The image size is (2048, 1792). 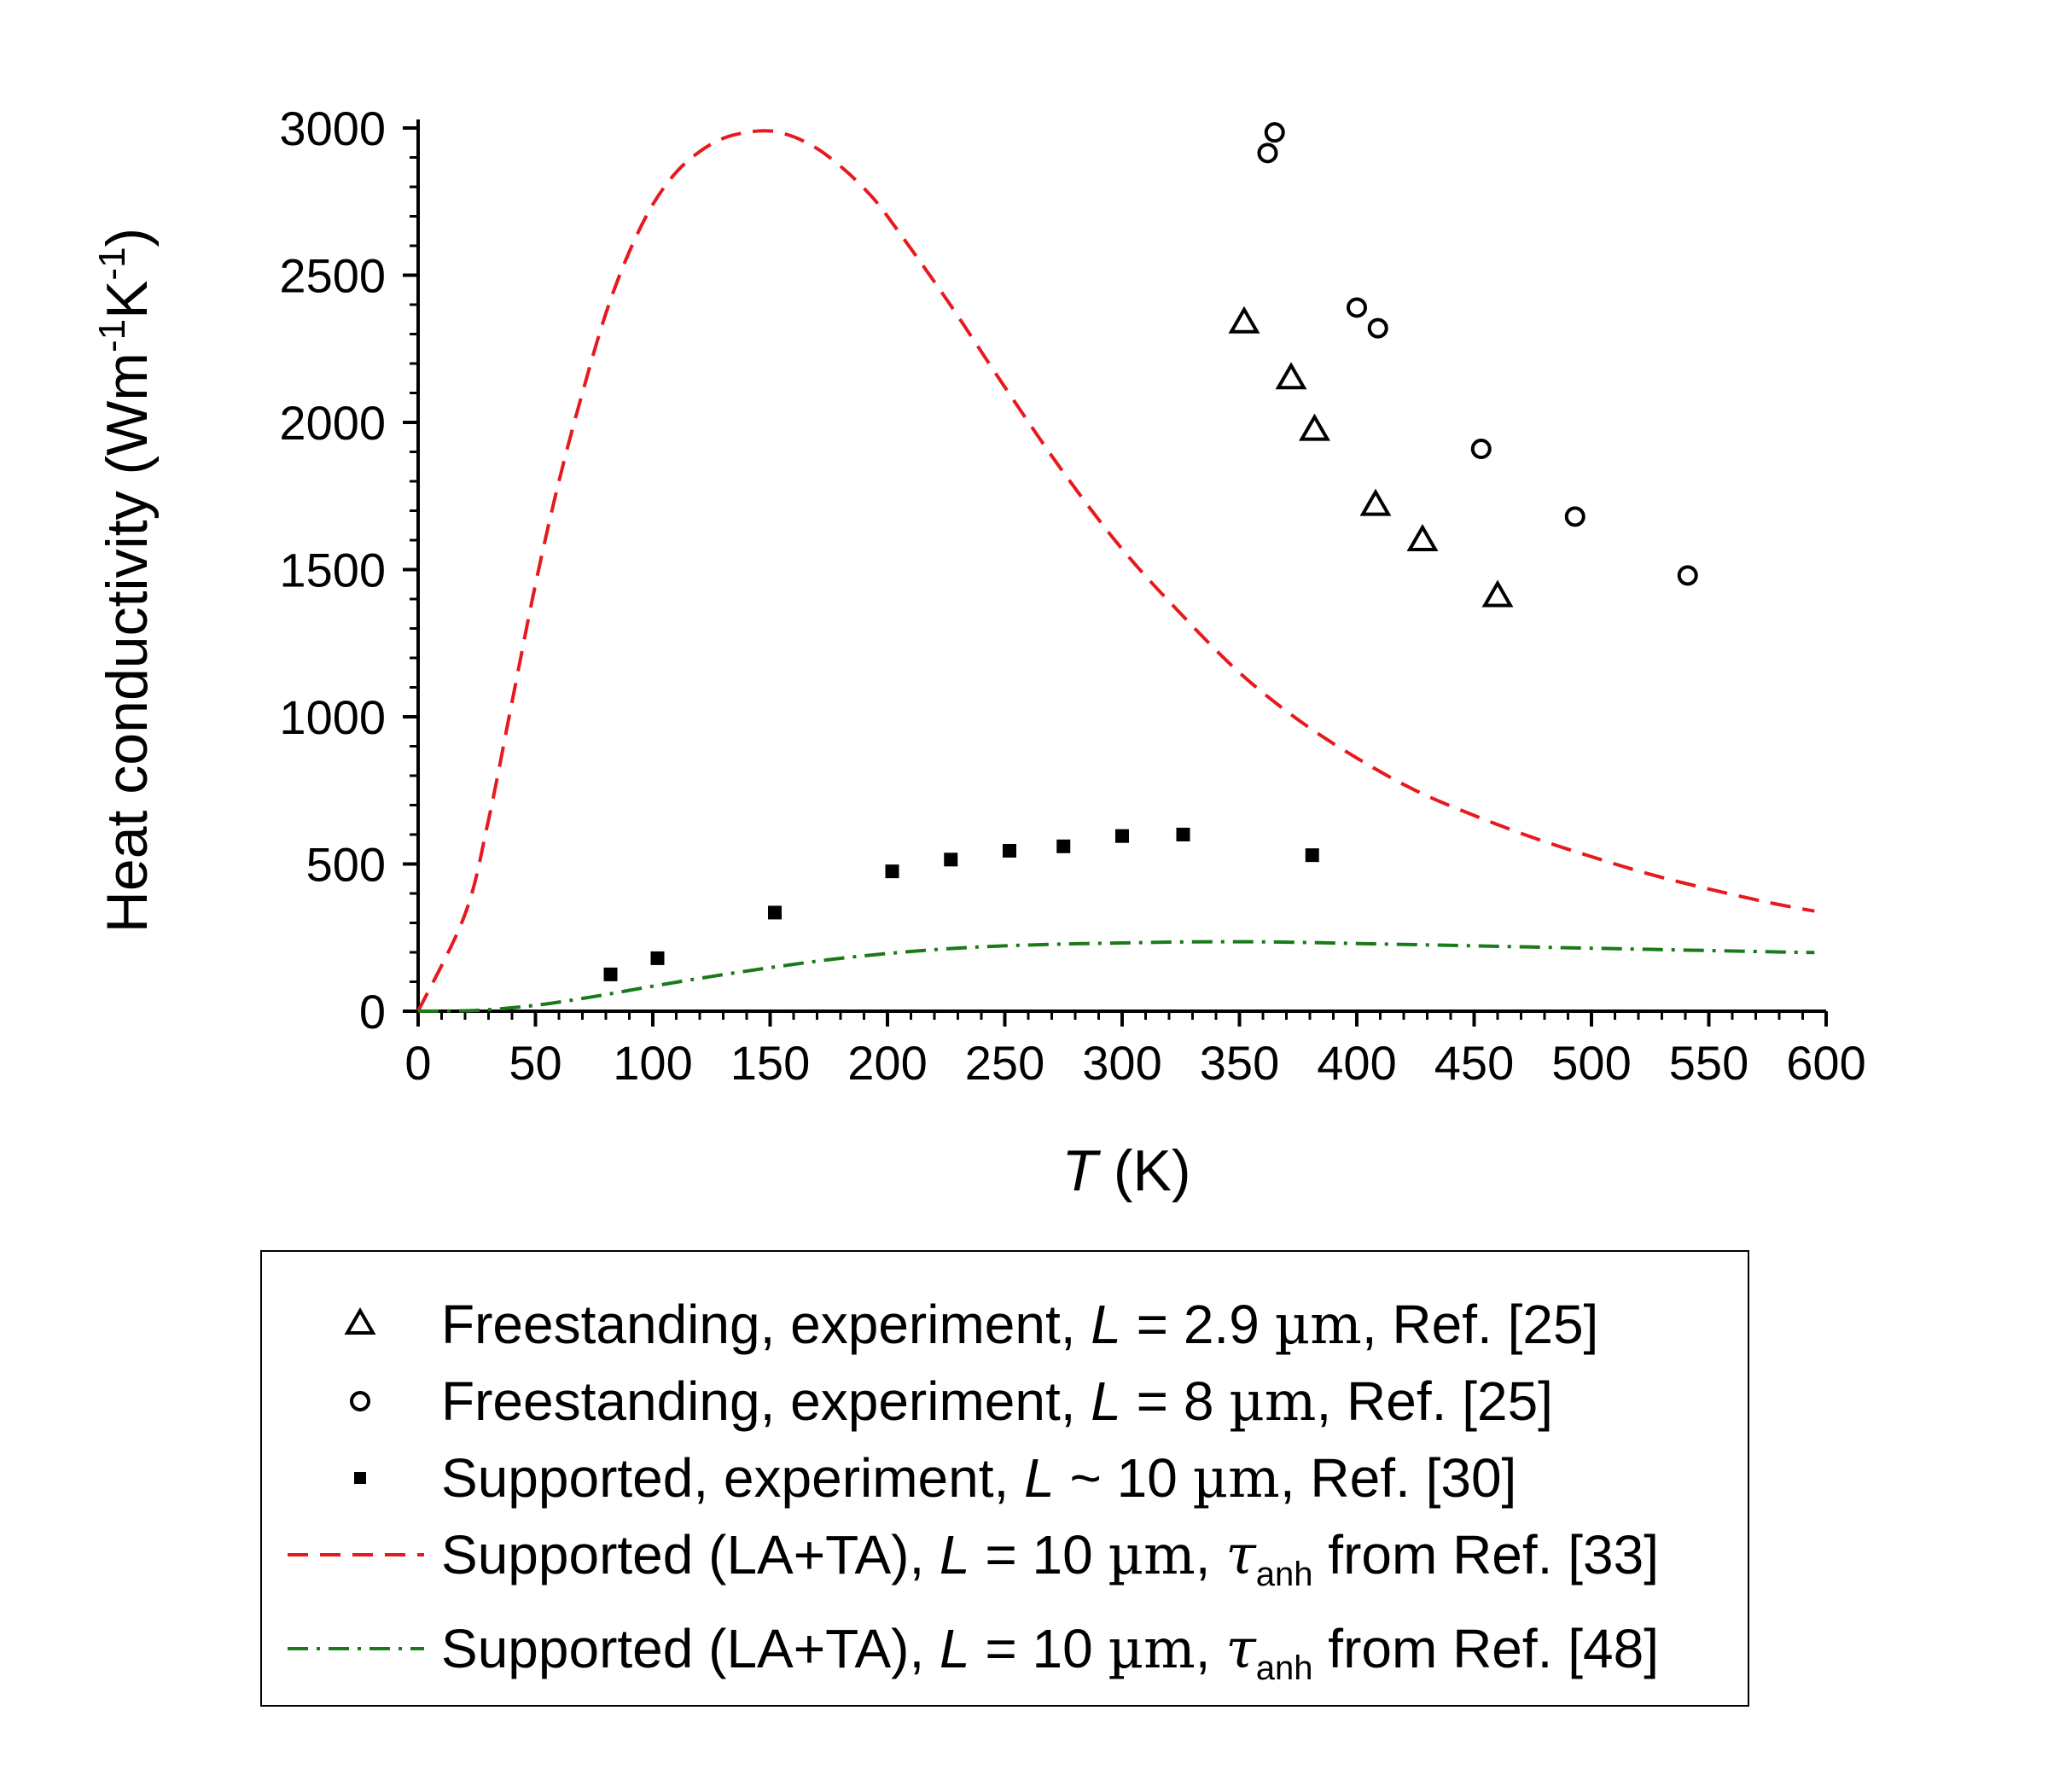 I want to click on x-tick-label: 450, so click(x=1474, y=1063).